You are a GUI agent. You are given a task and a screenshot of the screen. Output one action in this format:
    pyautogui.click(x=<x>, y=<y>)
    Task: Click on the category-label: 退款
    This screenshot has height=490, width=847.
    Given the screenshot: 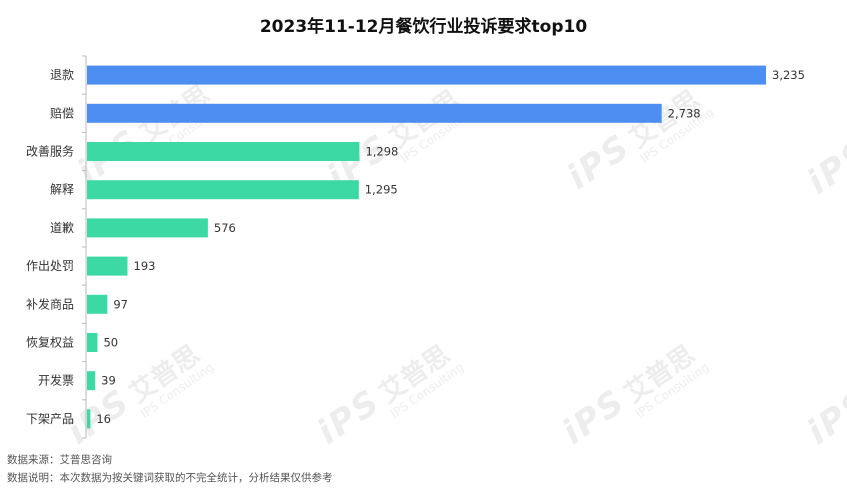 What is the action you would take?
    pyautogui.click(x=62, y=75)
    